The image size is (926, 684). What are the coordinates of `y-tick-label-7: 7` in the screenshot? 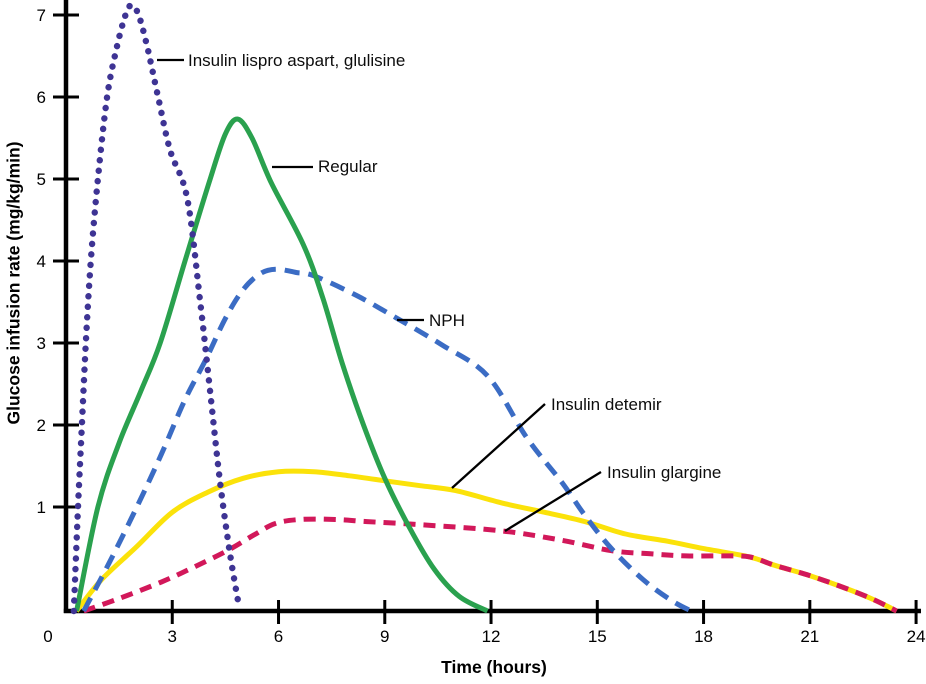 It's located at (41, 15).